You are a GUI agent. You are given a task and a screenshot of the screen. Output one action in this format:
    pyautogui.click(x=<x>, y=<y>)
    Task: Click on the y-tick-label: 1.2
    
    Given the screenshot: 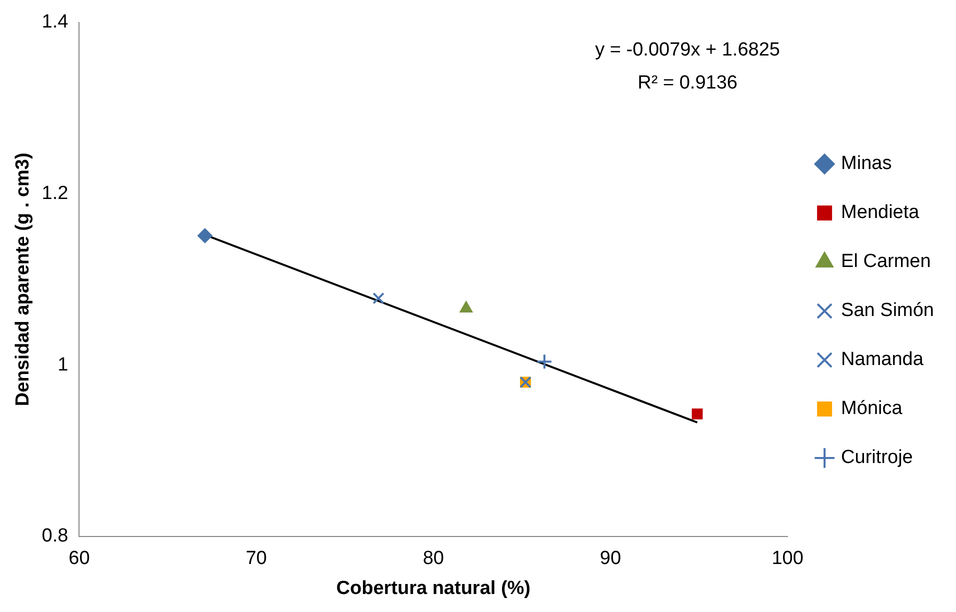 What is the action you would take?
    pyautogui.click(x=55, y=193)
    